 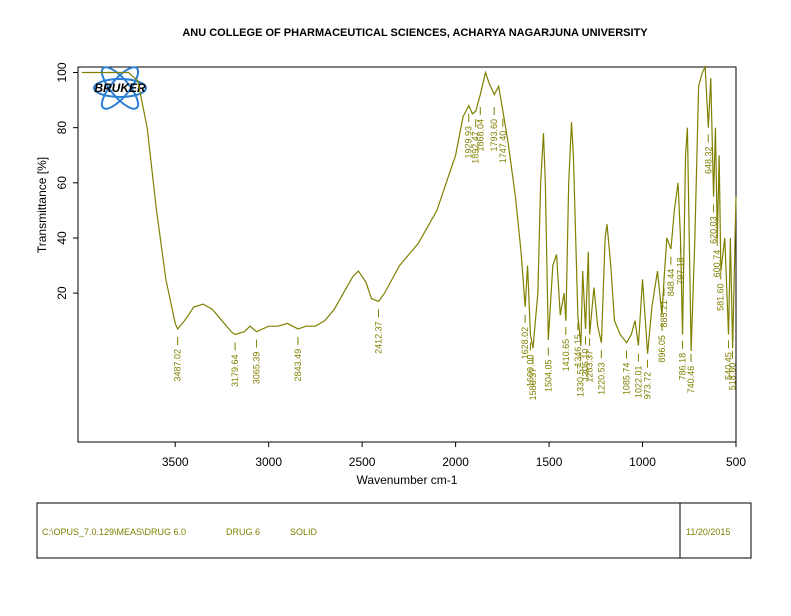 What do you see at coordinates (62, 72) in the screenshot?
I see `y-tick-label: 100` at bounding box center [62, 72].